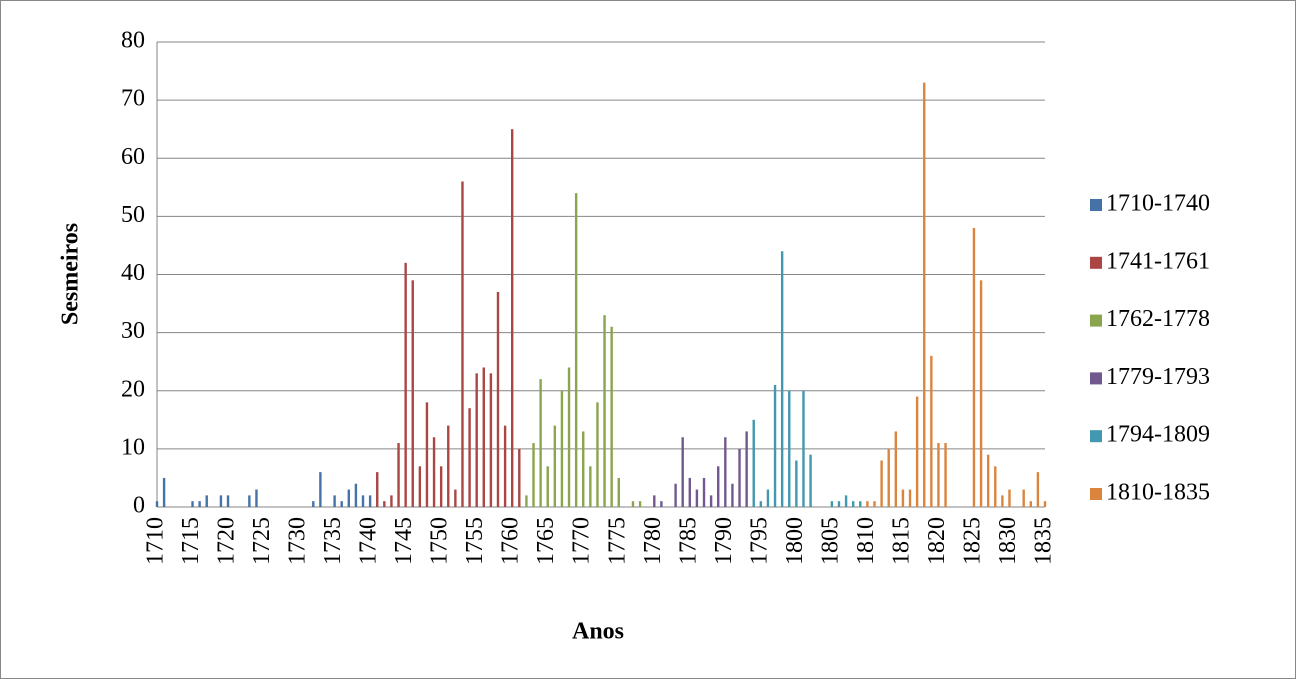  Describe the element at coordinates (298, 541) in the screenshot. I see `x-tick-label: 1730` at that location.